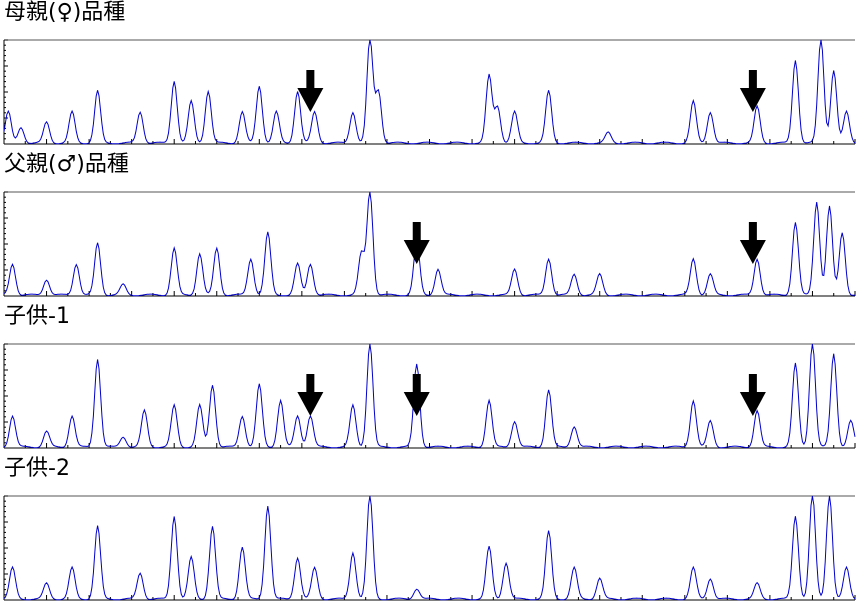 This screenshot has height=608, width=859. I want to click on panel-title: 子供-1, so click(37, 316).